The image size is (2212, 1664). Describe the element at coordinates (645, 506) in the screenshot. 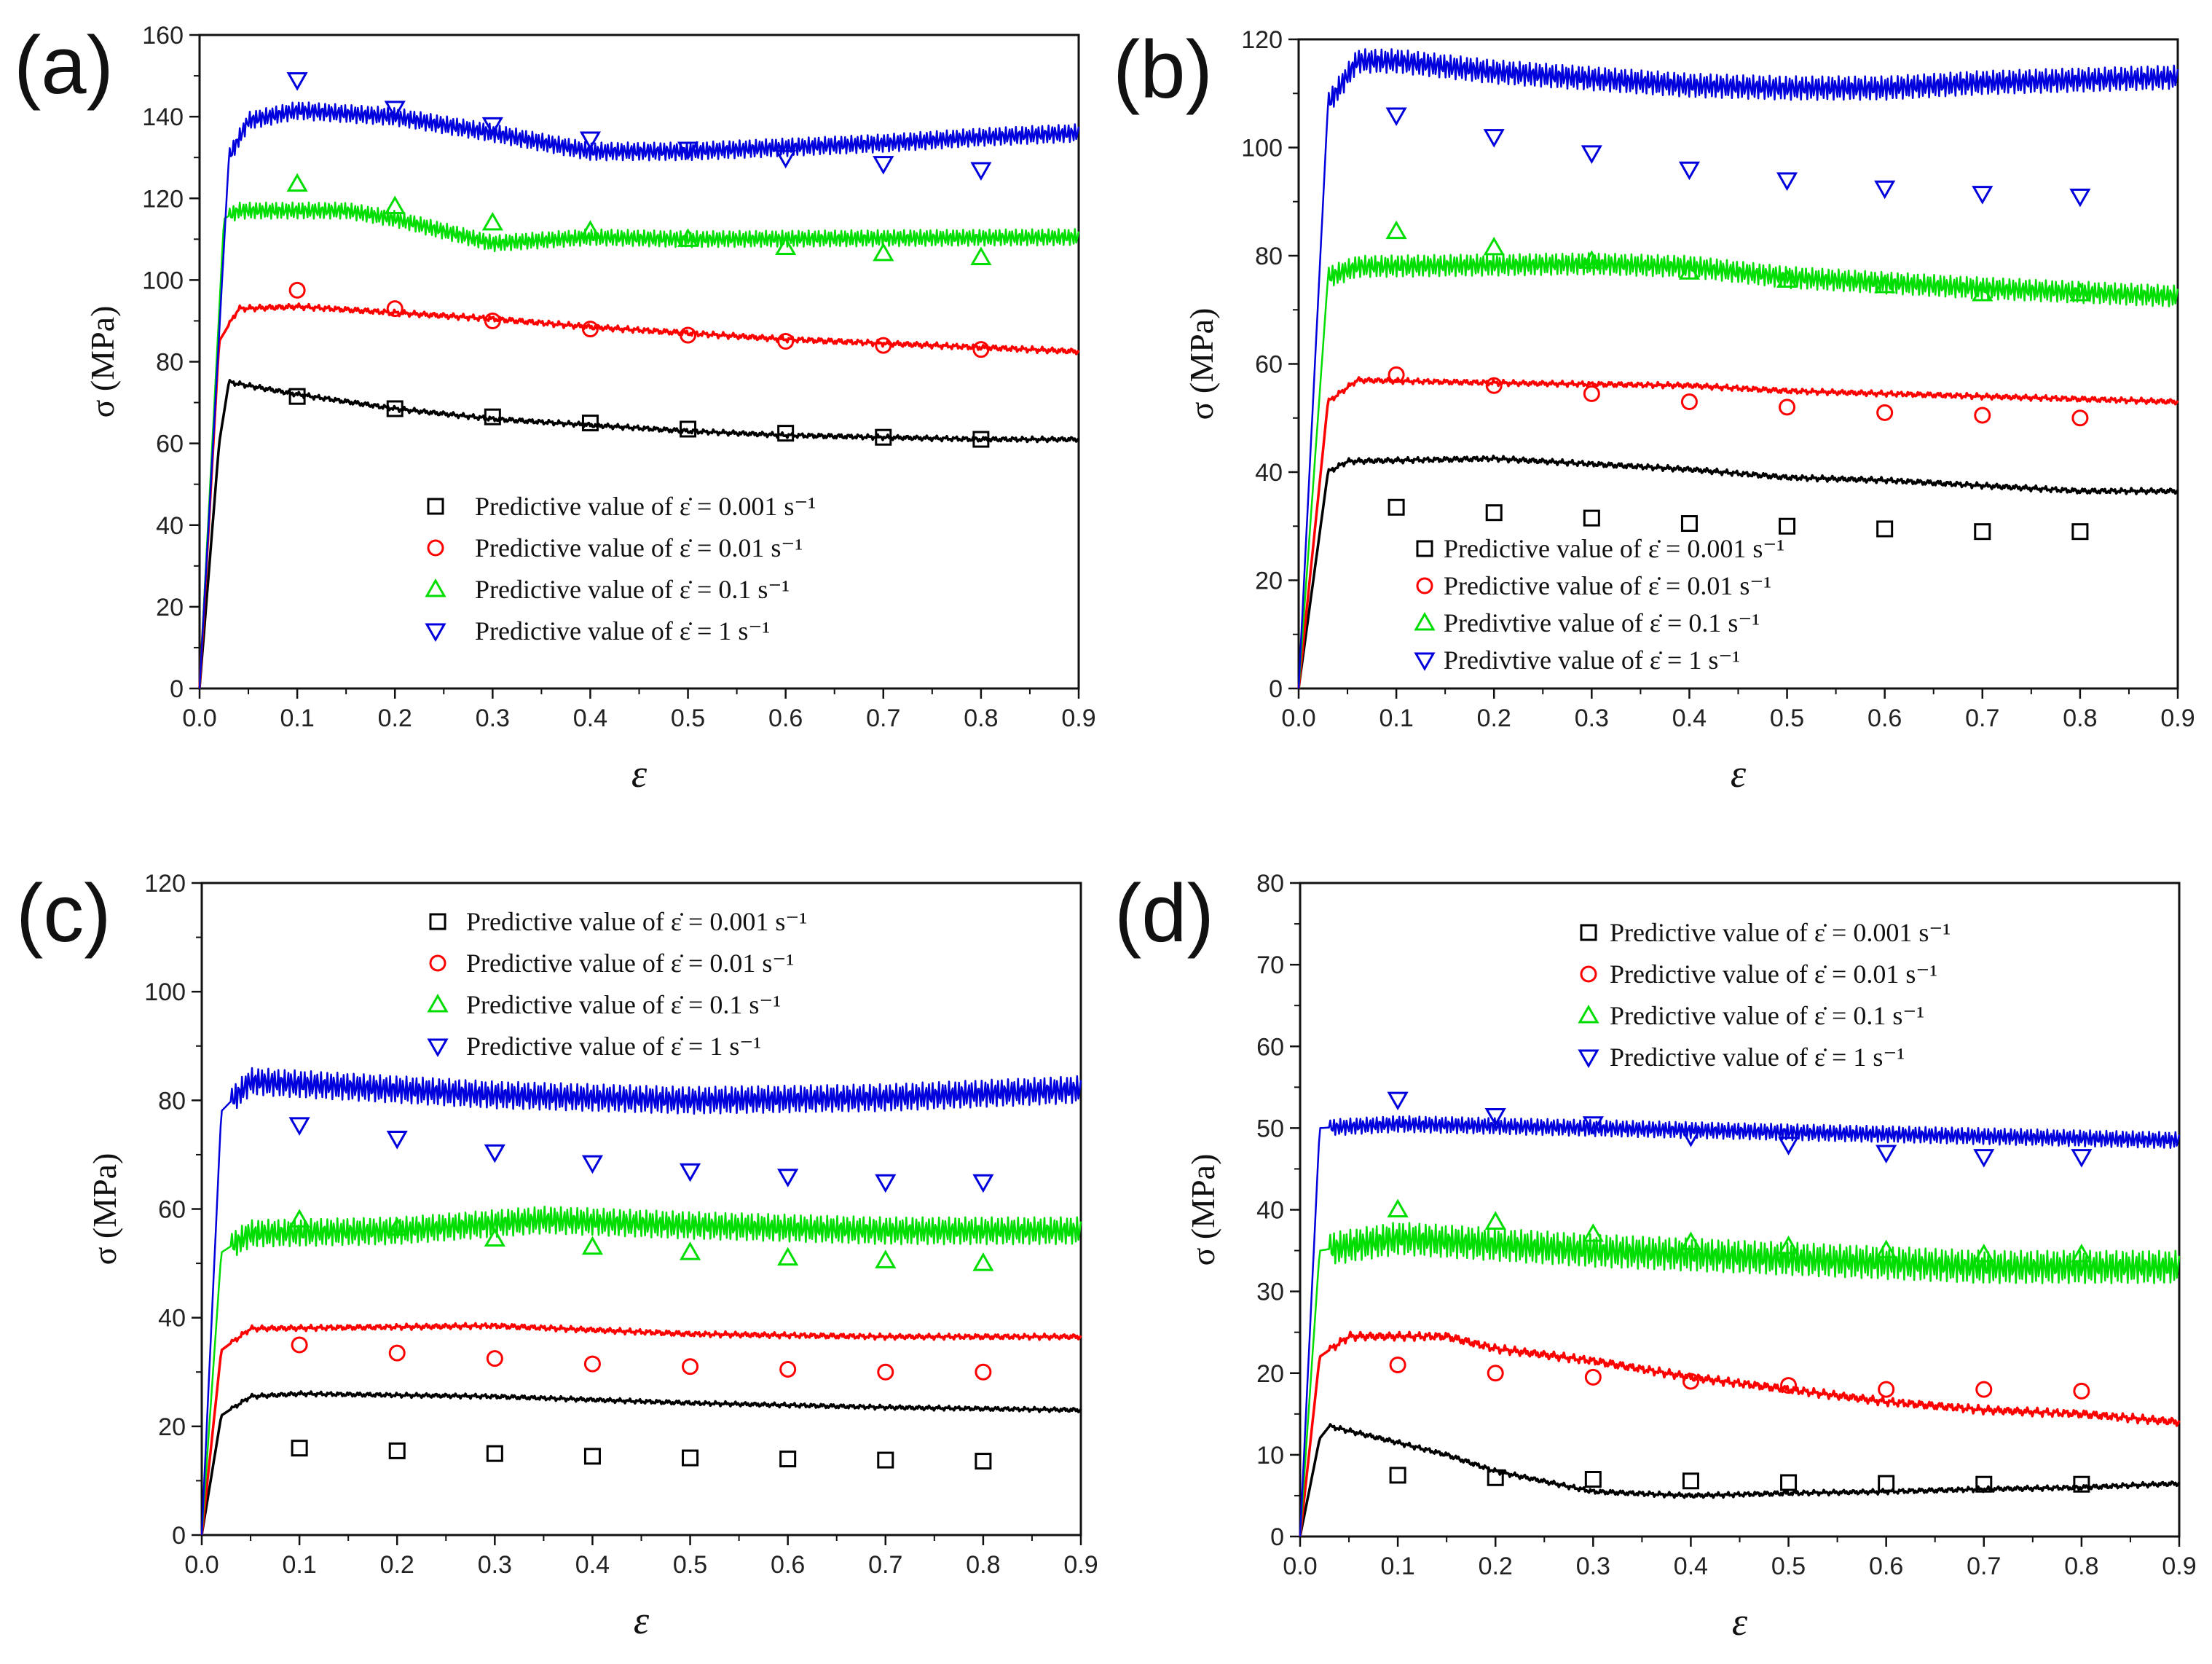

I see `legend-label: Predictive value of ε̇ = 0.001 s⁻¹` at that location.